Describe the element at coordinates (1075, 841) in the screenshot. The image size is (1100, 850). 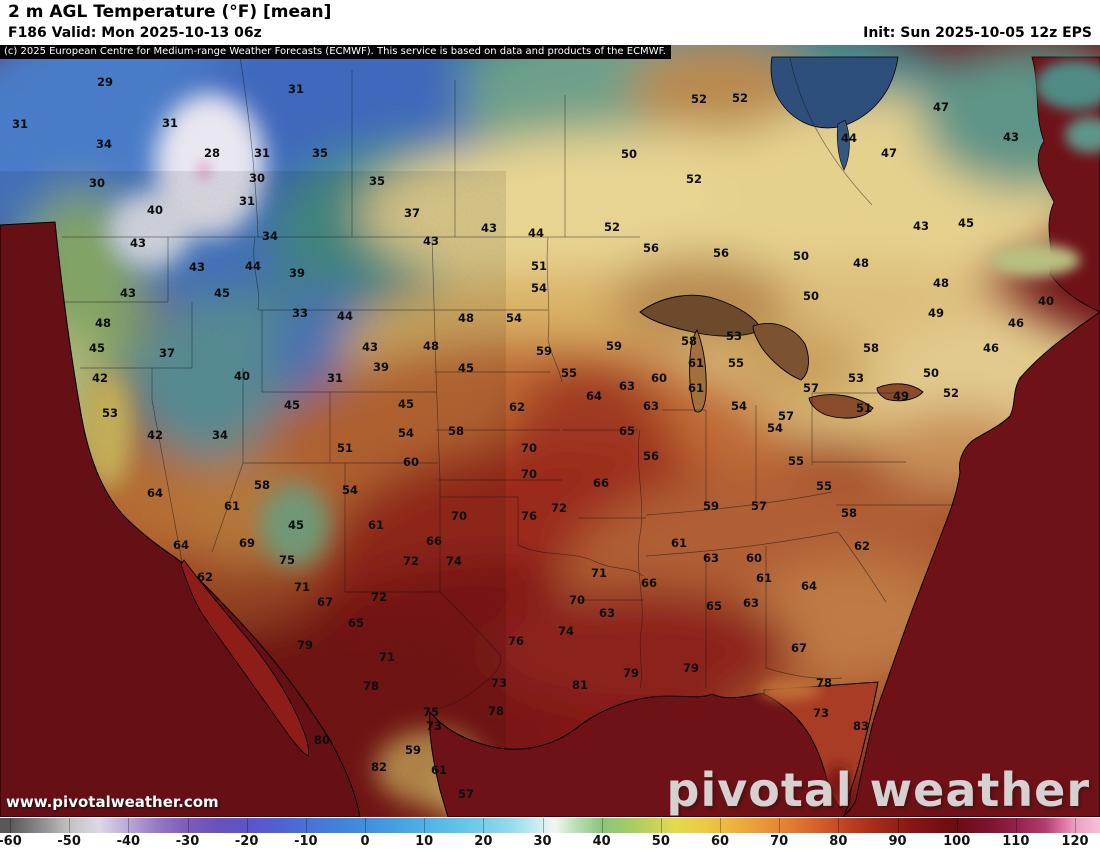
I see `tick-label: 120` at that location.